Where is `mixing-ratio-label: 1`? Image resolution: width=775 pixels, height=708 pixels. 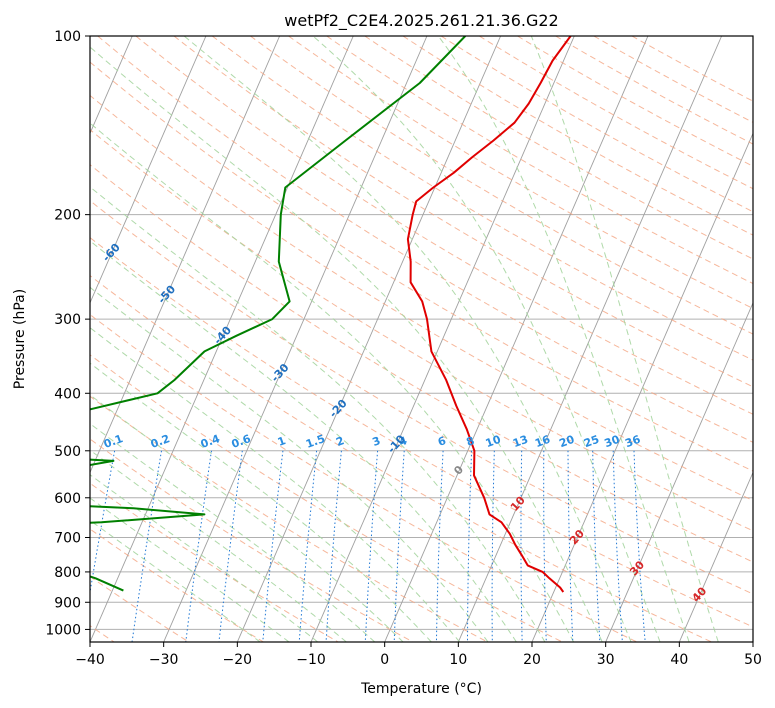 mixing-ratio-label: 1 is located at coordinates (282, 441).